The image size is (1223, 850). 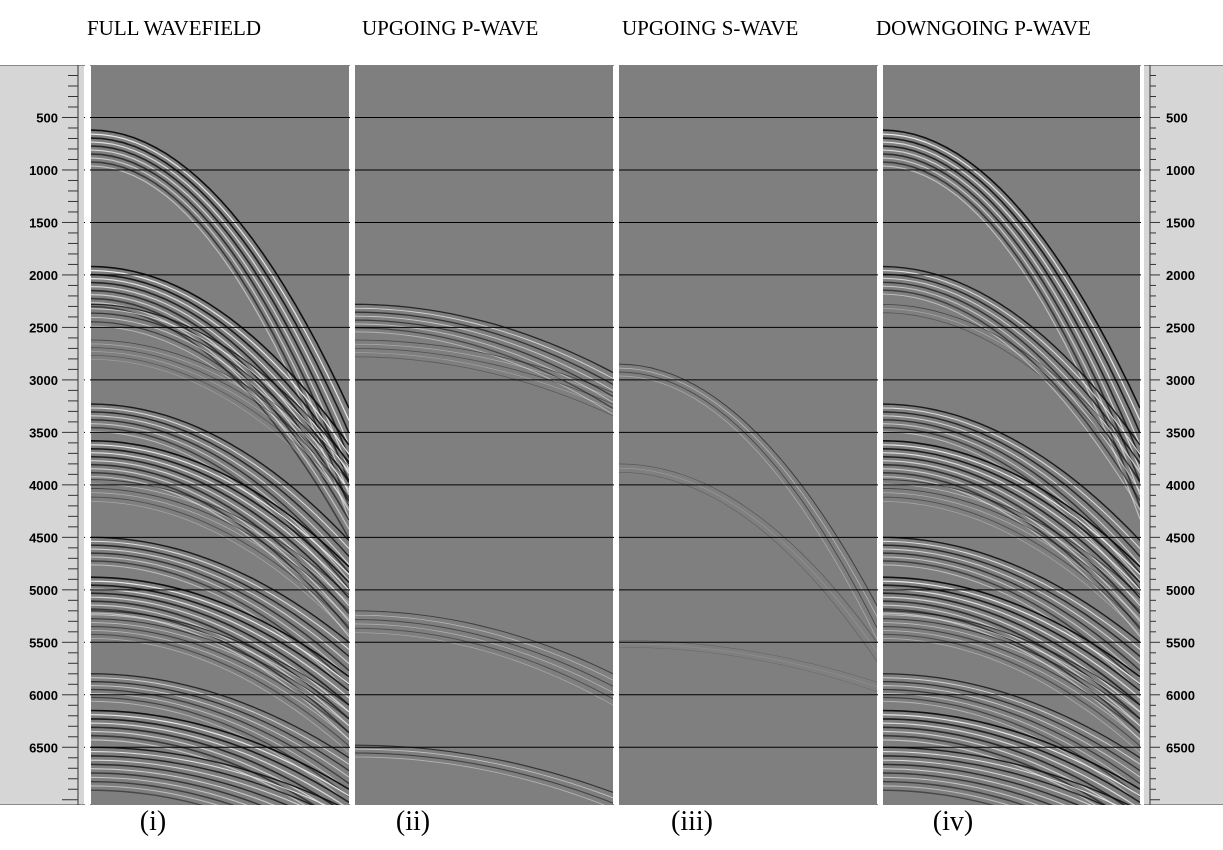 What do you see at coordinates (43, 485) in the screenshot?
I see `left-tick-label: 4000` at bounding box center [43, 485].